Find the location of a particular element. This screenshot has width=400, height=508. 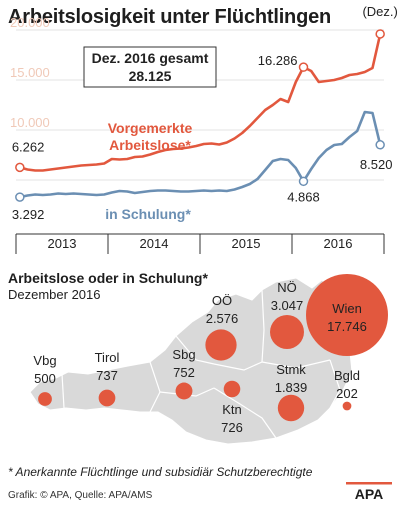

series-label-arbeitslose: Vorgemerkte is located at coordinates (150, 128).